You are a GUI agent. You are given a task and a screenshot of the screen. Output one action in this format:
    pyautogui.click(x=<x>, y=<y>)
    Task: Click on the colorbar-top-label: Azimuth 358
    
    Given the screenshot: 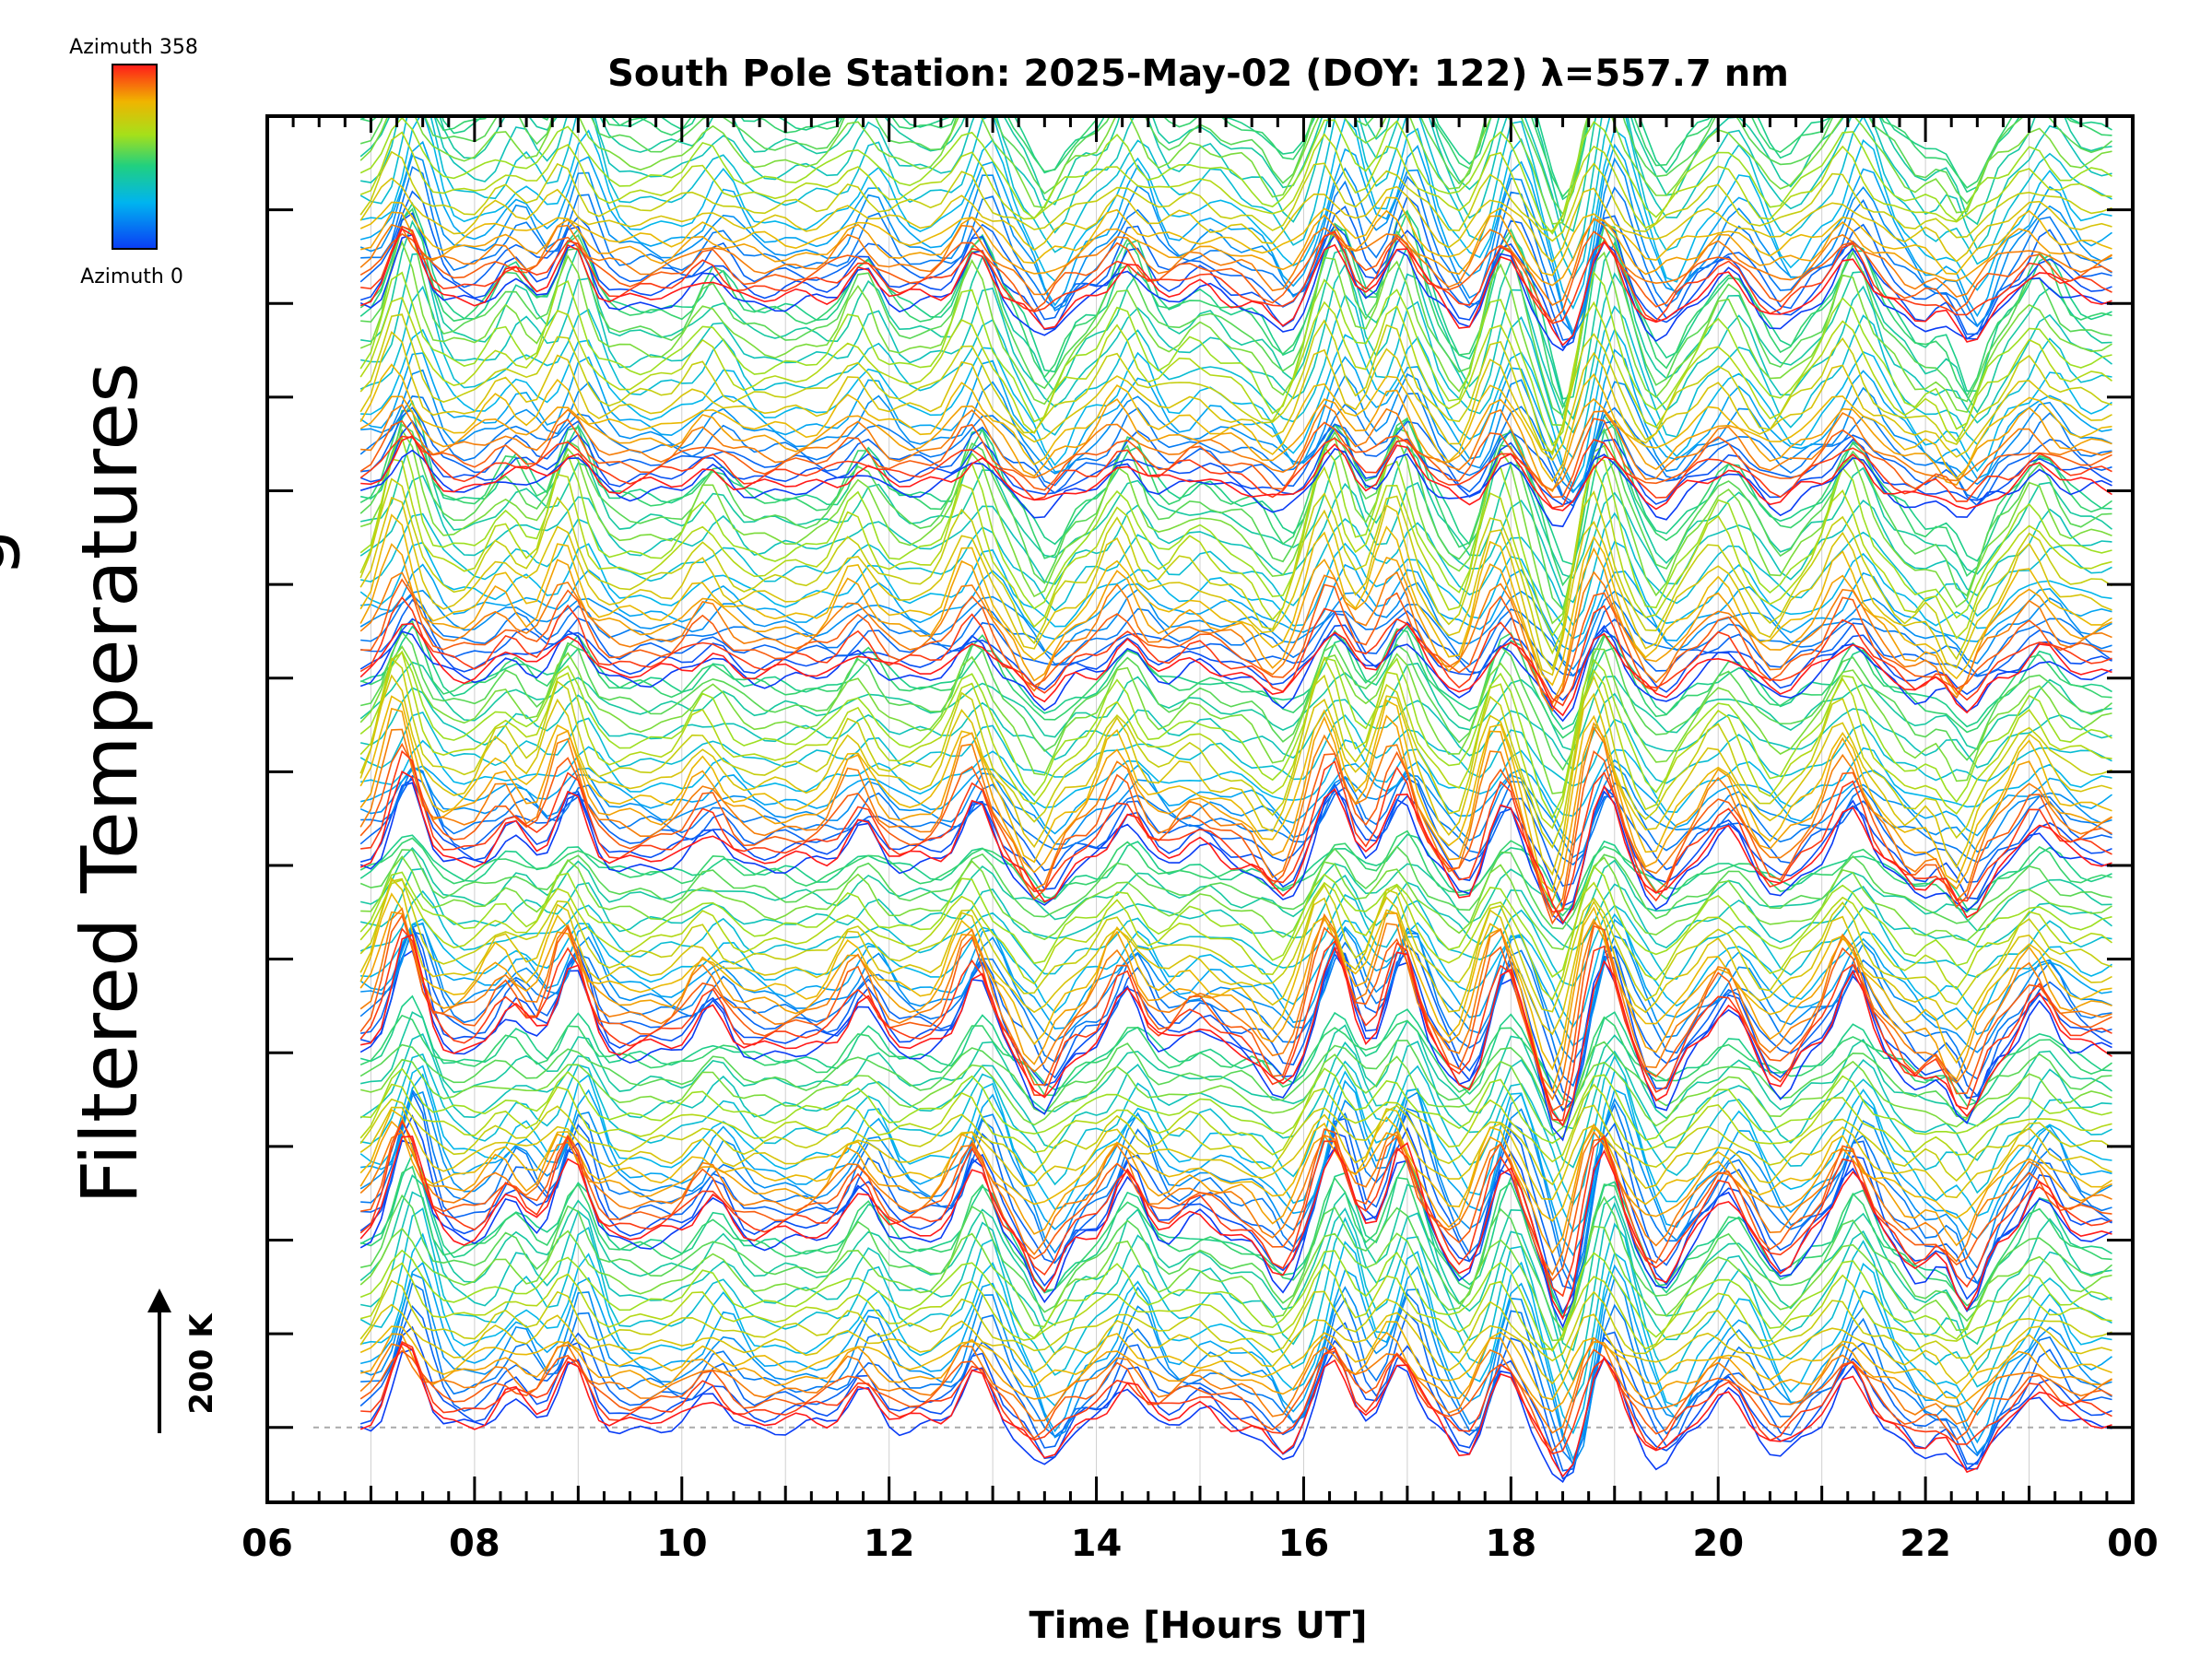 What is the action you would take?
    pyautogui.click(x=133, y=47)
    